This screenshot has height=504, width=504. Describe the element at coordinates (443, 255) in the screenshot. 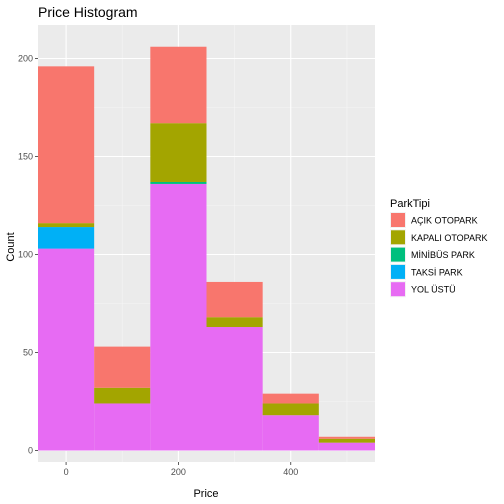

I see `legend-label-mi-ni-b-s-park: MİNİBÜS PARK` at that location.